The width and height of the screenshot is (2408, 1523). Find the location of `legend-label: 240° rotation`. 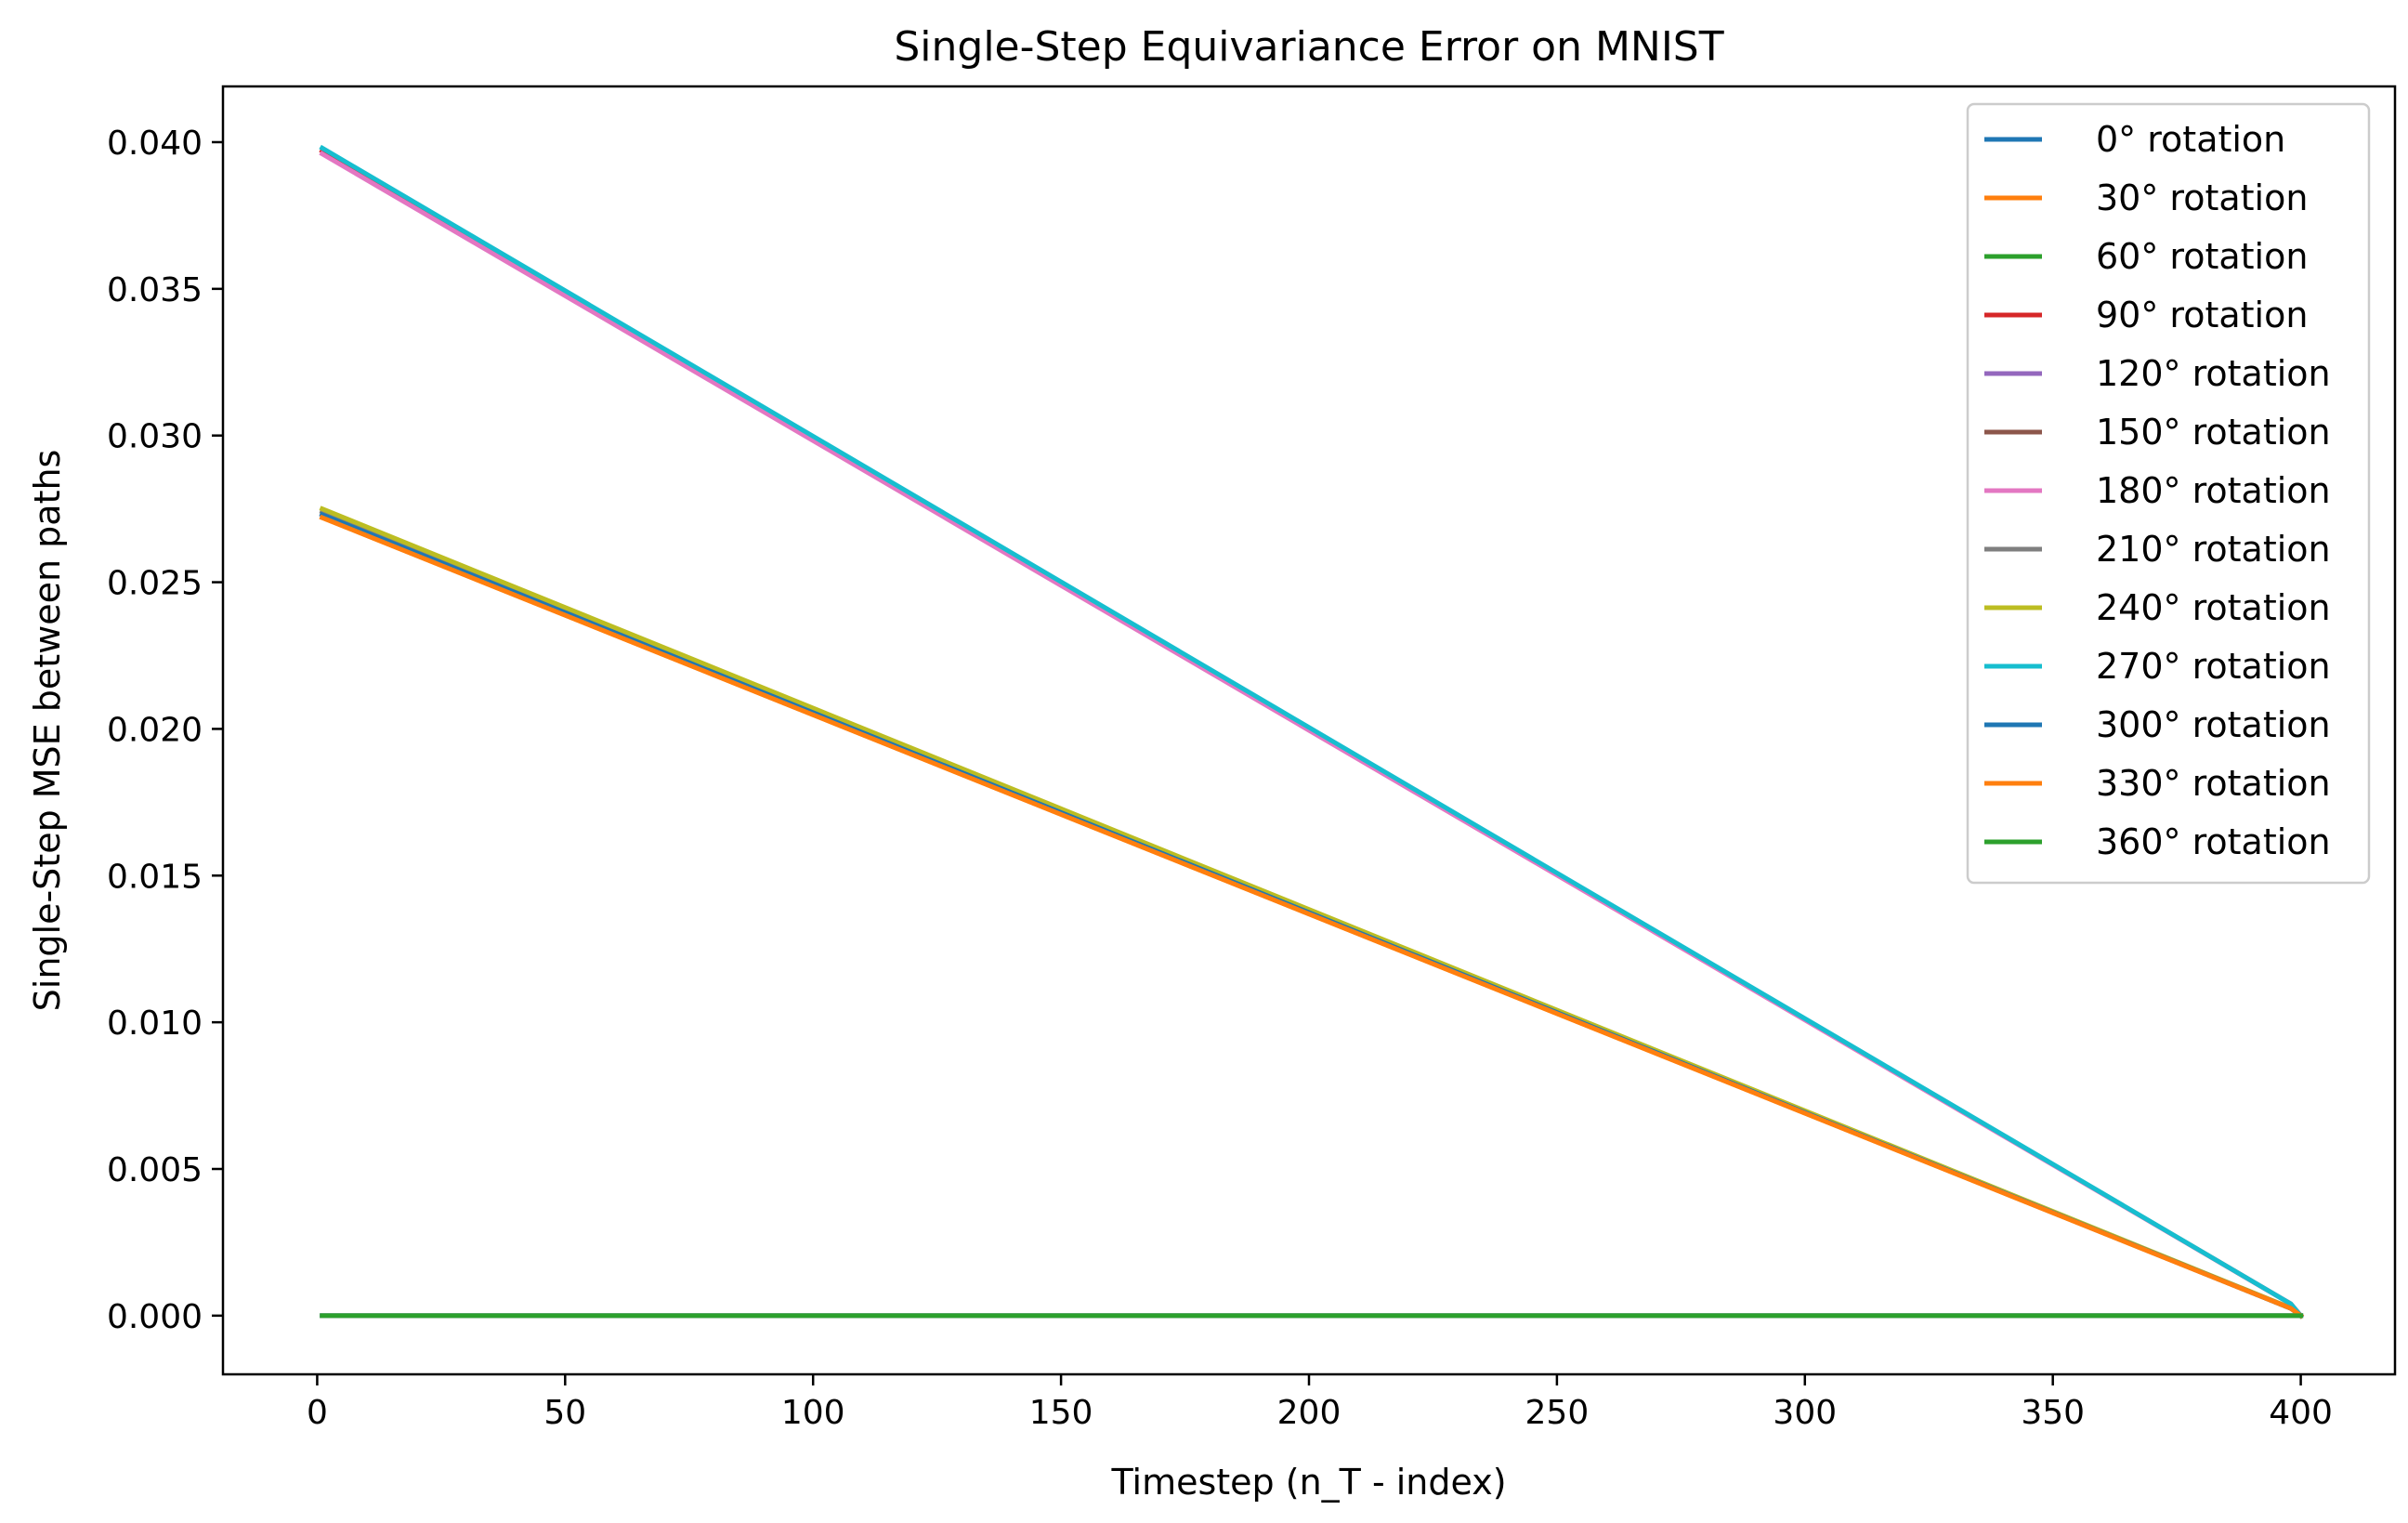

legend-label: 240° rotation is located at coordinates (2213, 608).